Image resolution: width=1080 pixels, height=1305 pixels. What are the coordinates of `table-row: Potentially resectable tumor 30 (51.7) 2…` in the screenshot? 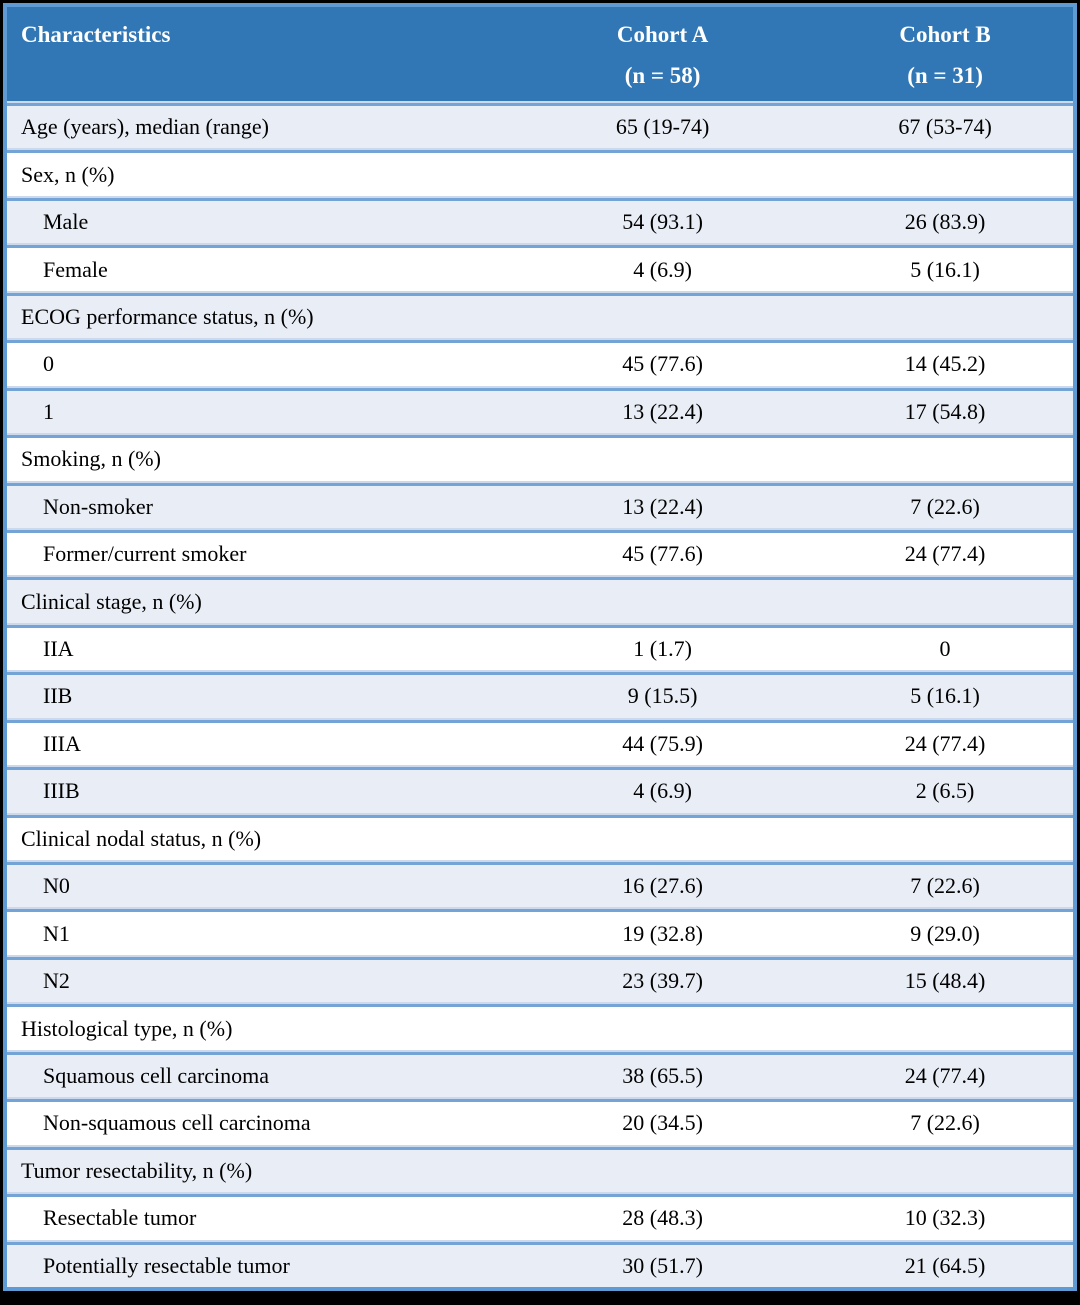 It's located at (540, 1264).